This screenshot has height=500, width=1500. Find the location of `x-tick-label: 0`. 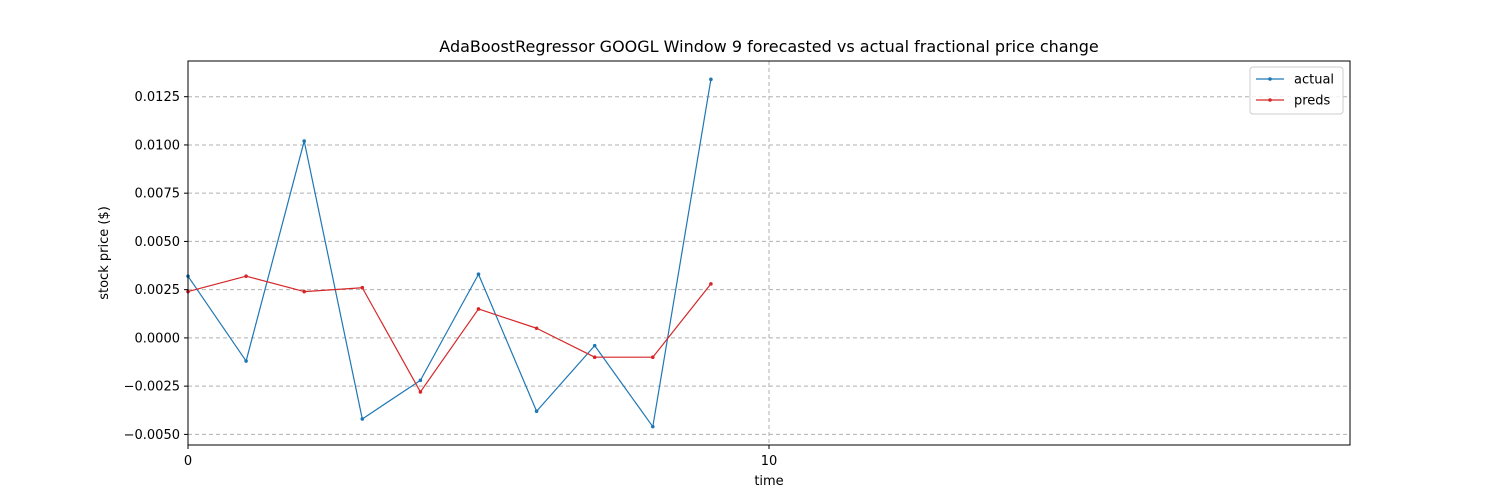

x-tick-label: 0 is located at coordinates (188, 461).